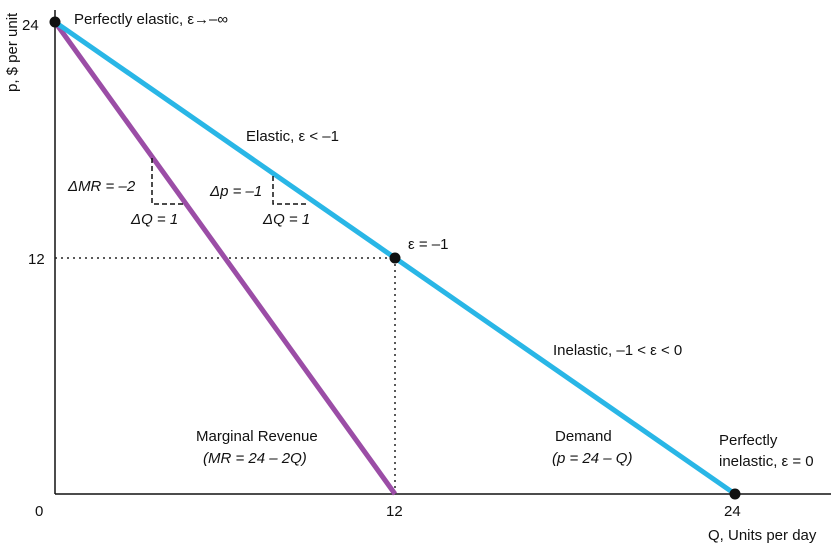  I want to click on y-tick-label: 24, so click(30, 25).